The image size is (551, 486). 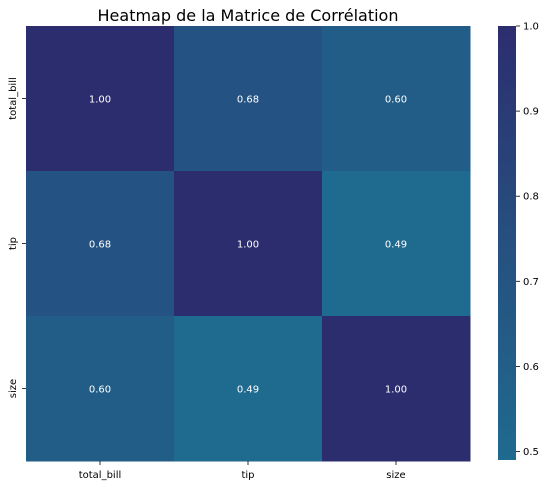 I want to click on colorbar-tick-label: 0.7, so click(x=531, y=282).